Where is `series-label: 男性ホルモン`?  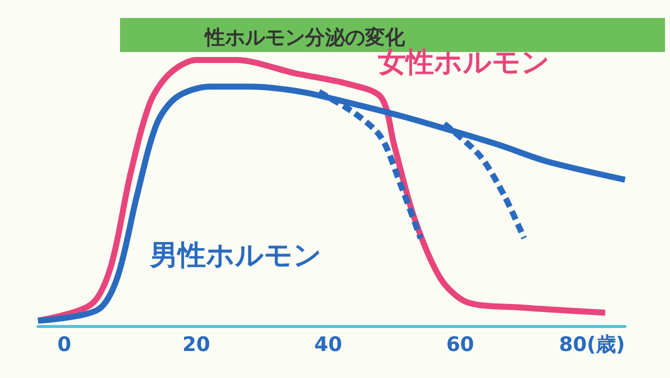 series-label: 男性ホルモン is located at coordinates (235, 255).